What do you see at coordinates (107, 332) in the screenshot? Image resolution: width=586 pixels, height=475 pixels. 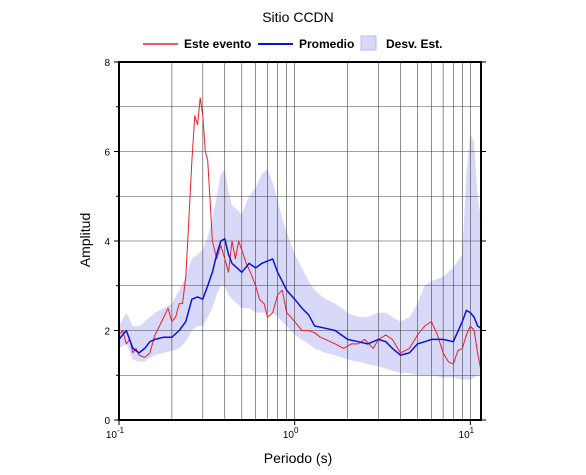 I see `y-tick-label: 2` at bounding box center [107, 332].